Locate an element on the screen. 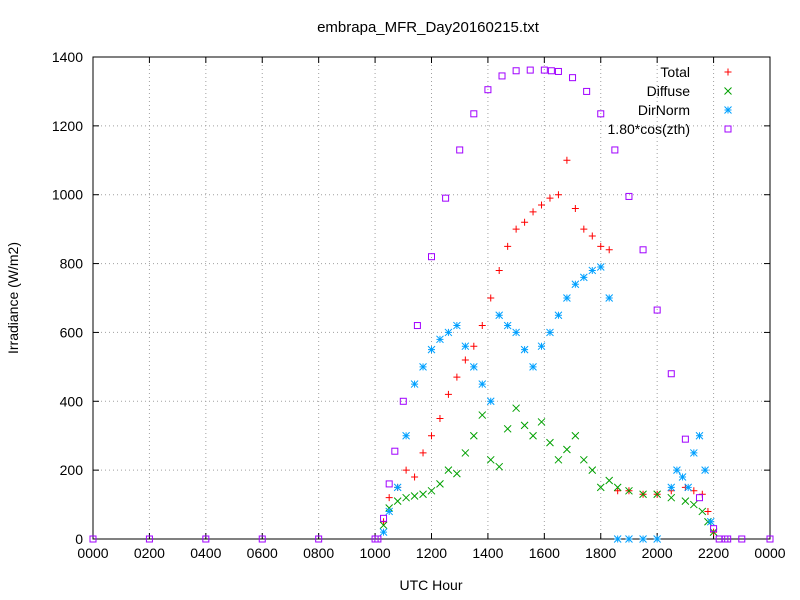 The height and width of the screenshot is (600, 800). y-tick-label: 1000 is located at coordinates (67, 195).